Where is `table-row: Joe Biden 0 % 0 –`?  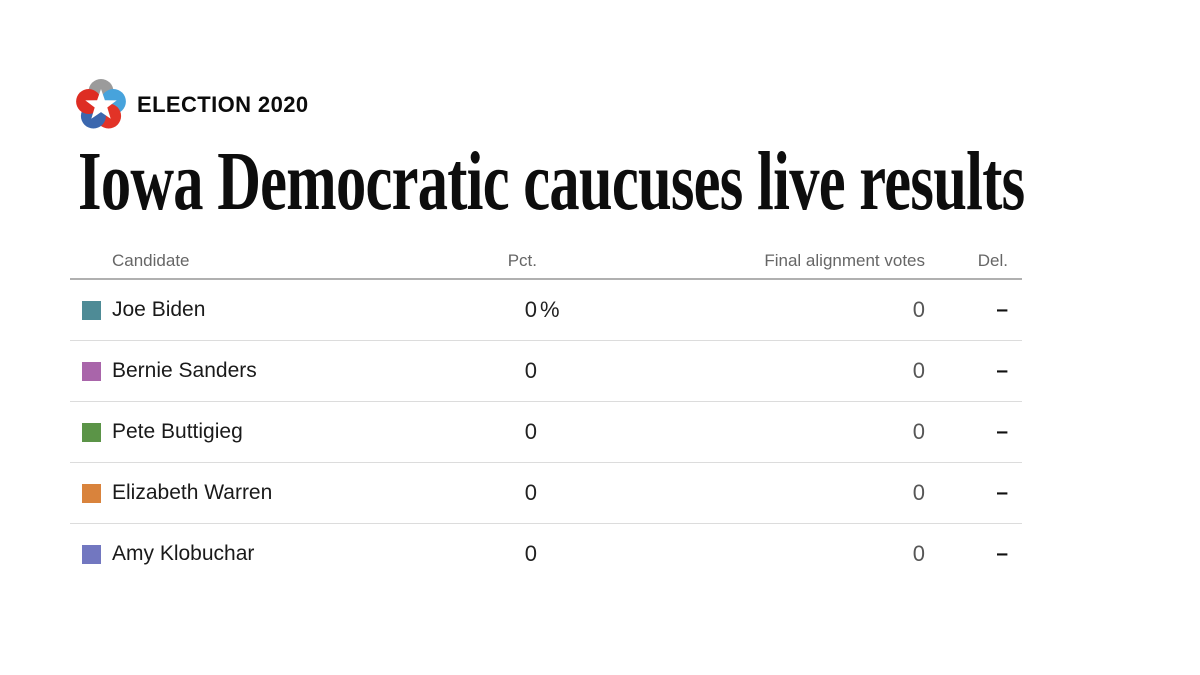 table-row: Joe Biden 0 % 0 – is located at coordinates (546, 310).